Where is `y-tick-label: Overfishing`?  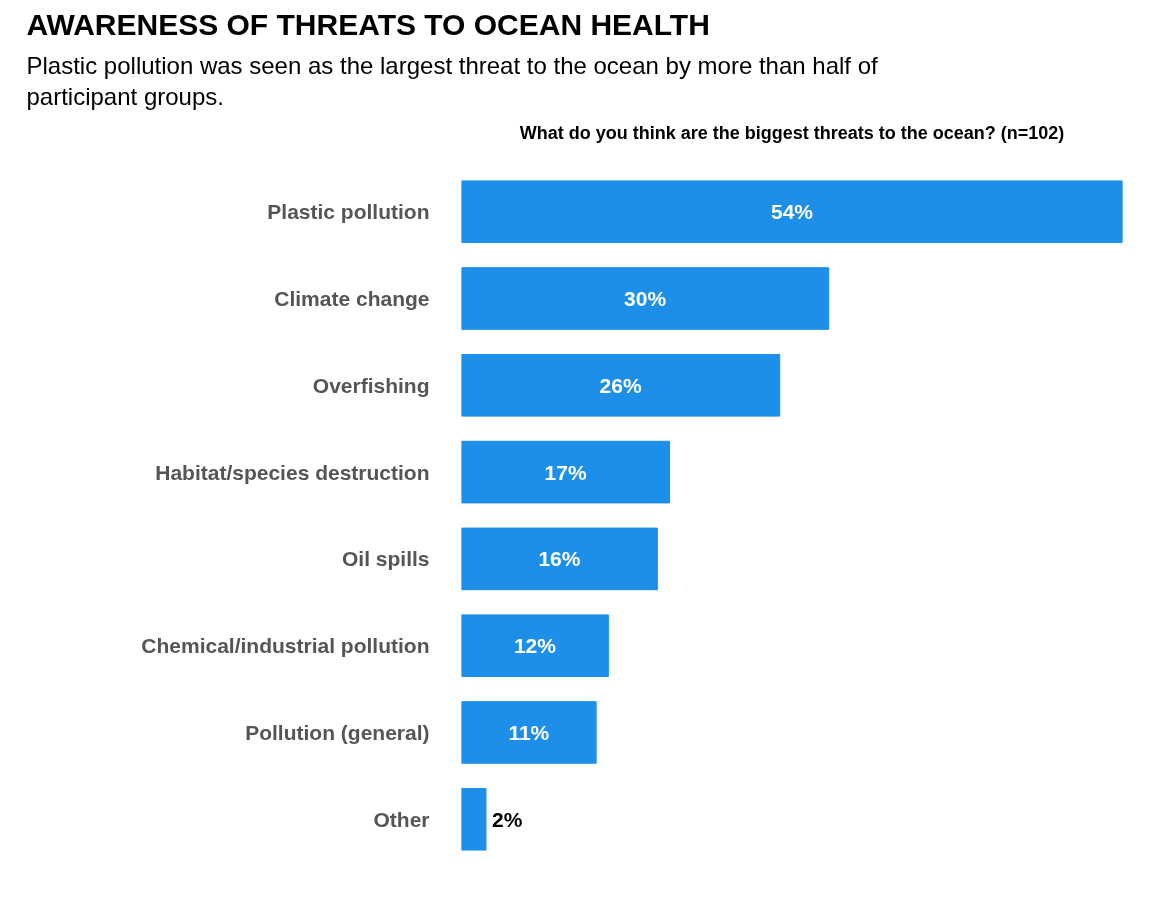 y-tick-label: Overfishing is located at coordinates (371, 385).